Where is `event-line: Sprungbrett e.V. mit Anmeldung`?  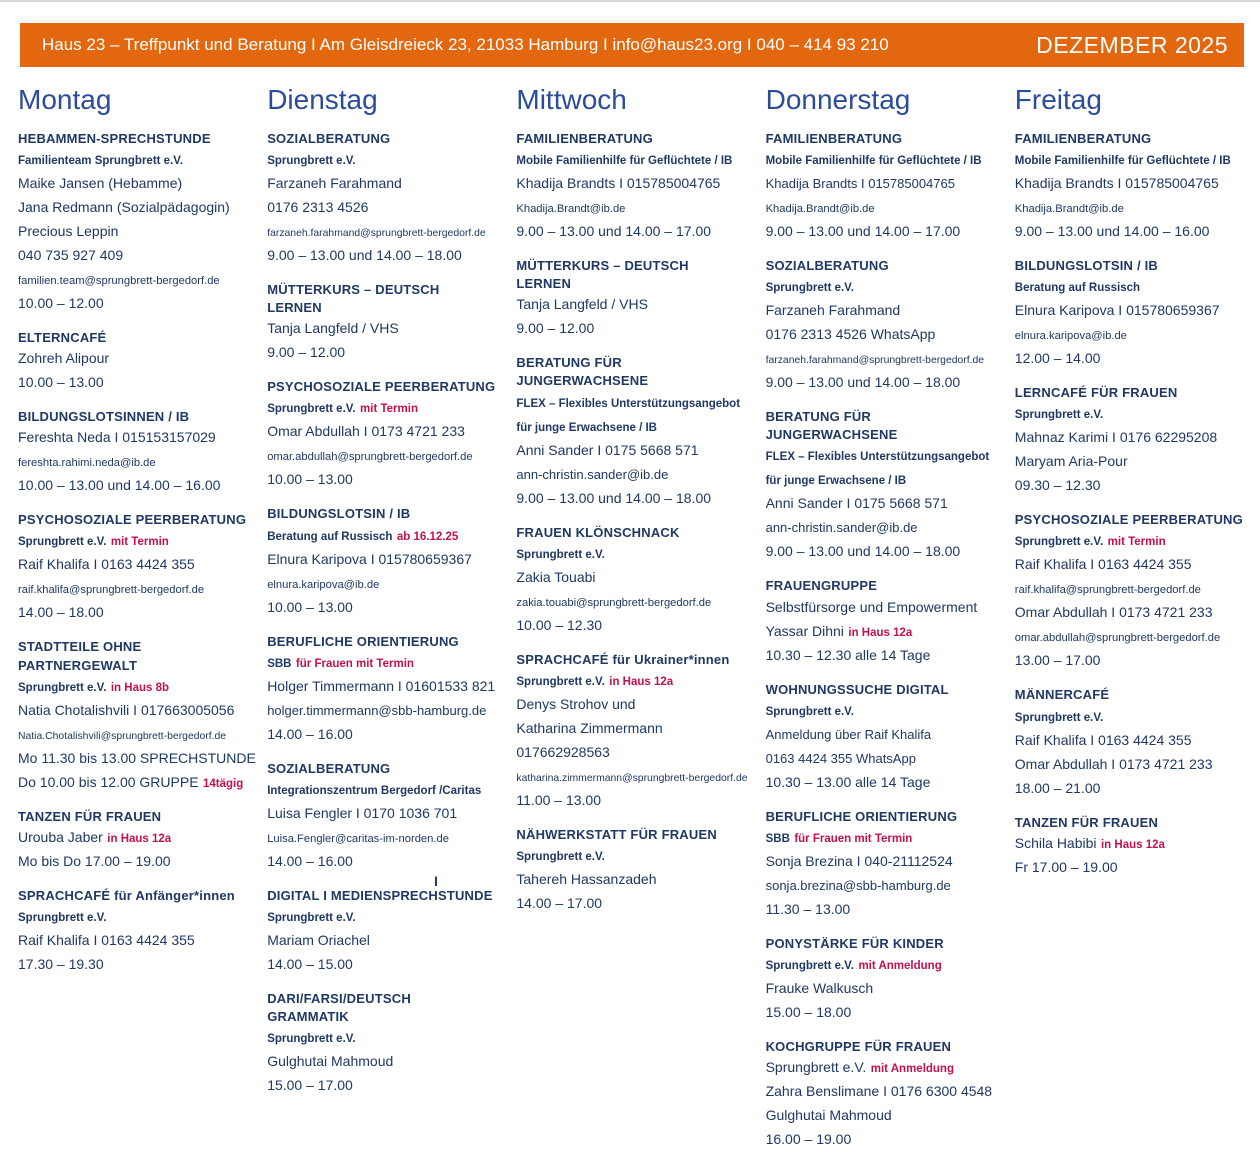 event-line: Sprungbrett e.V. mit Anmeldung is located at coordinates (880, 965).